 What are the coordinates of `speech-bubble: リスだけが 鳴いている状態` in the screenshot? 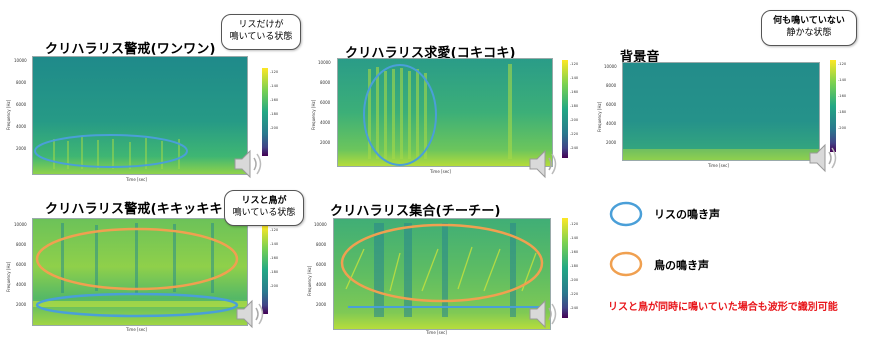 It's located at (261, 32).